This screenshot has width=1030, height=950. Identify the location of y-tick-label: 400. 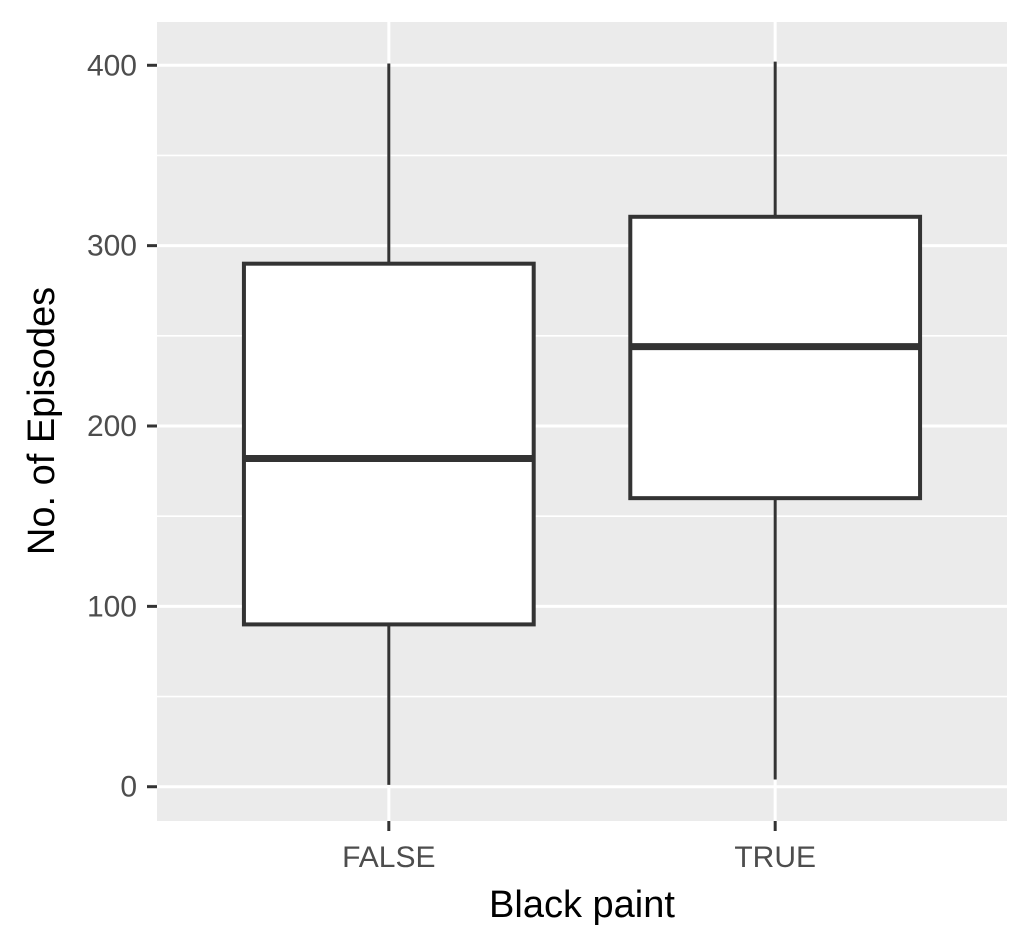
(112, 65).